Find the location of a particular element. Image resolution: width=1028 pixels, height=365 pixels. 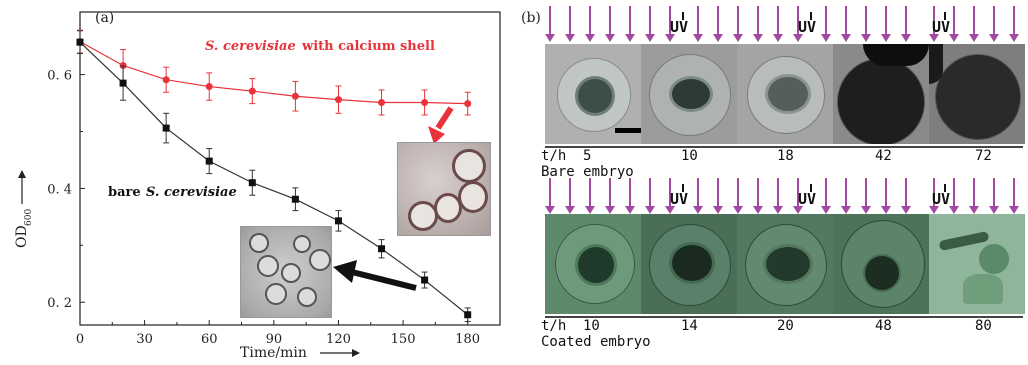

uv-arrow-row-bottom: UV UV UV is located at coordinates (785, 198).